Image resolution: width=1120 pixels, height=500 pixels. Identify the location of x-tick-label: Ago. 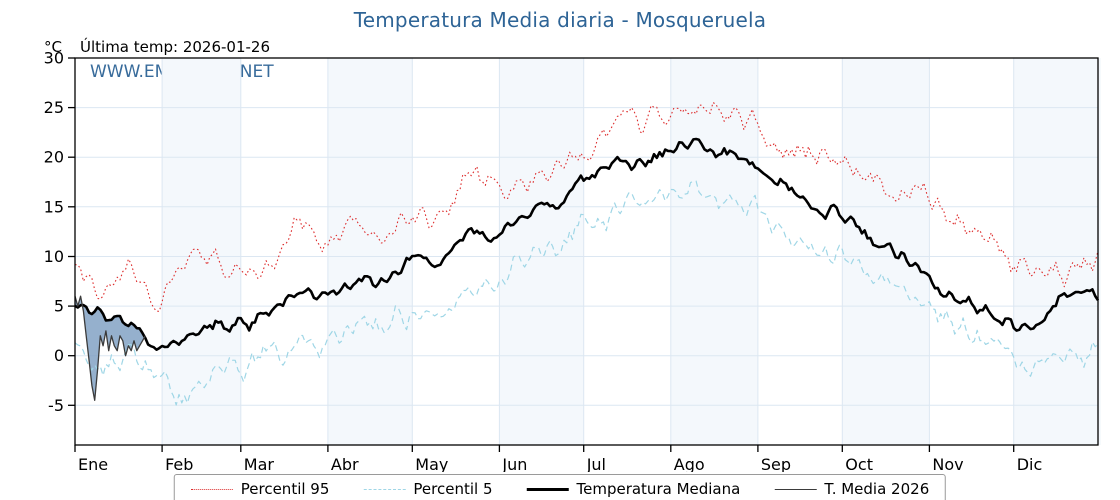
(689, 463).